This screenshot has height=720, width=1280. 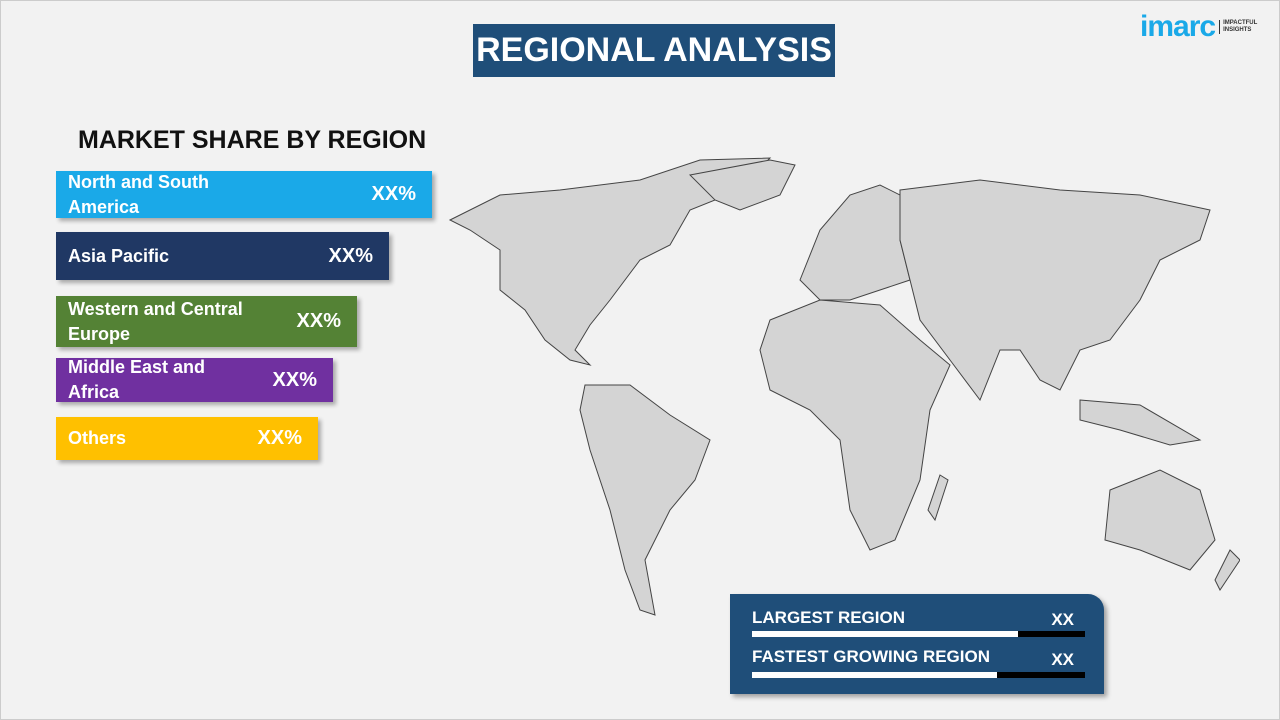 I want to click on south-america, so click(x=645, y=500).